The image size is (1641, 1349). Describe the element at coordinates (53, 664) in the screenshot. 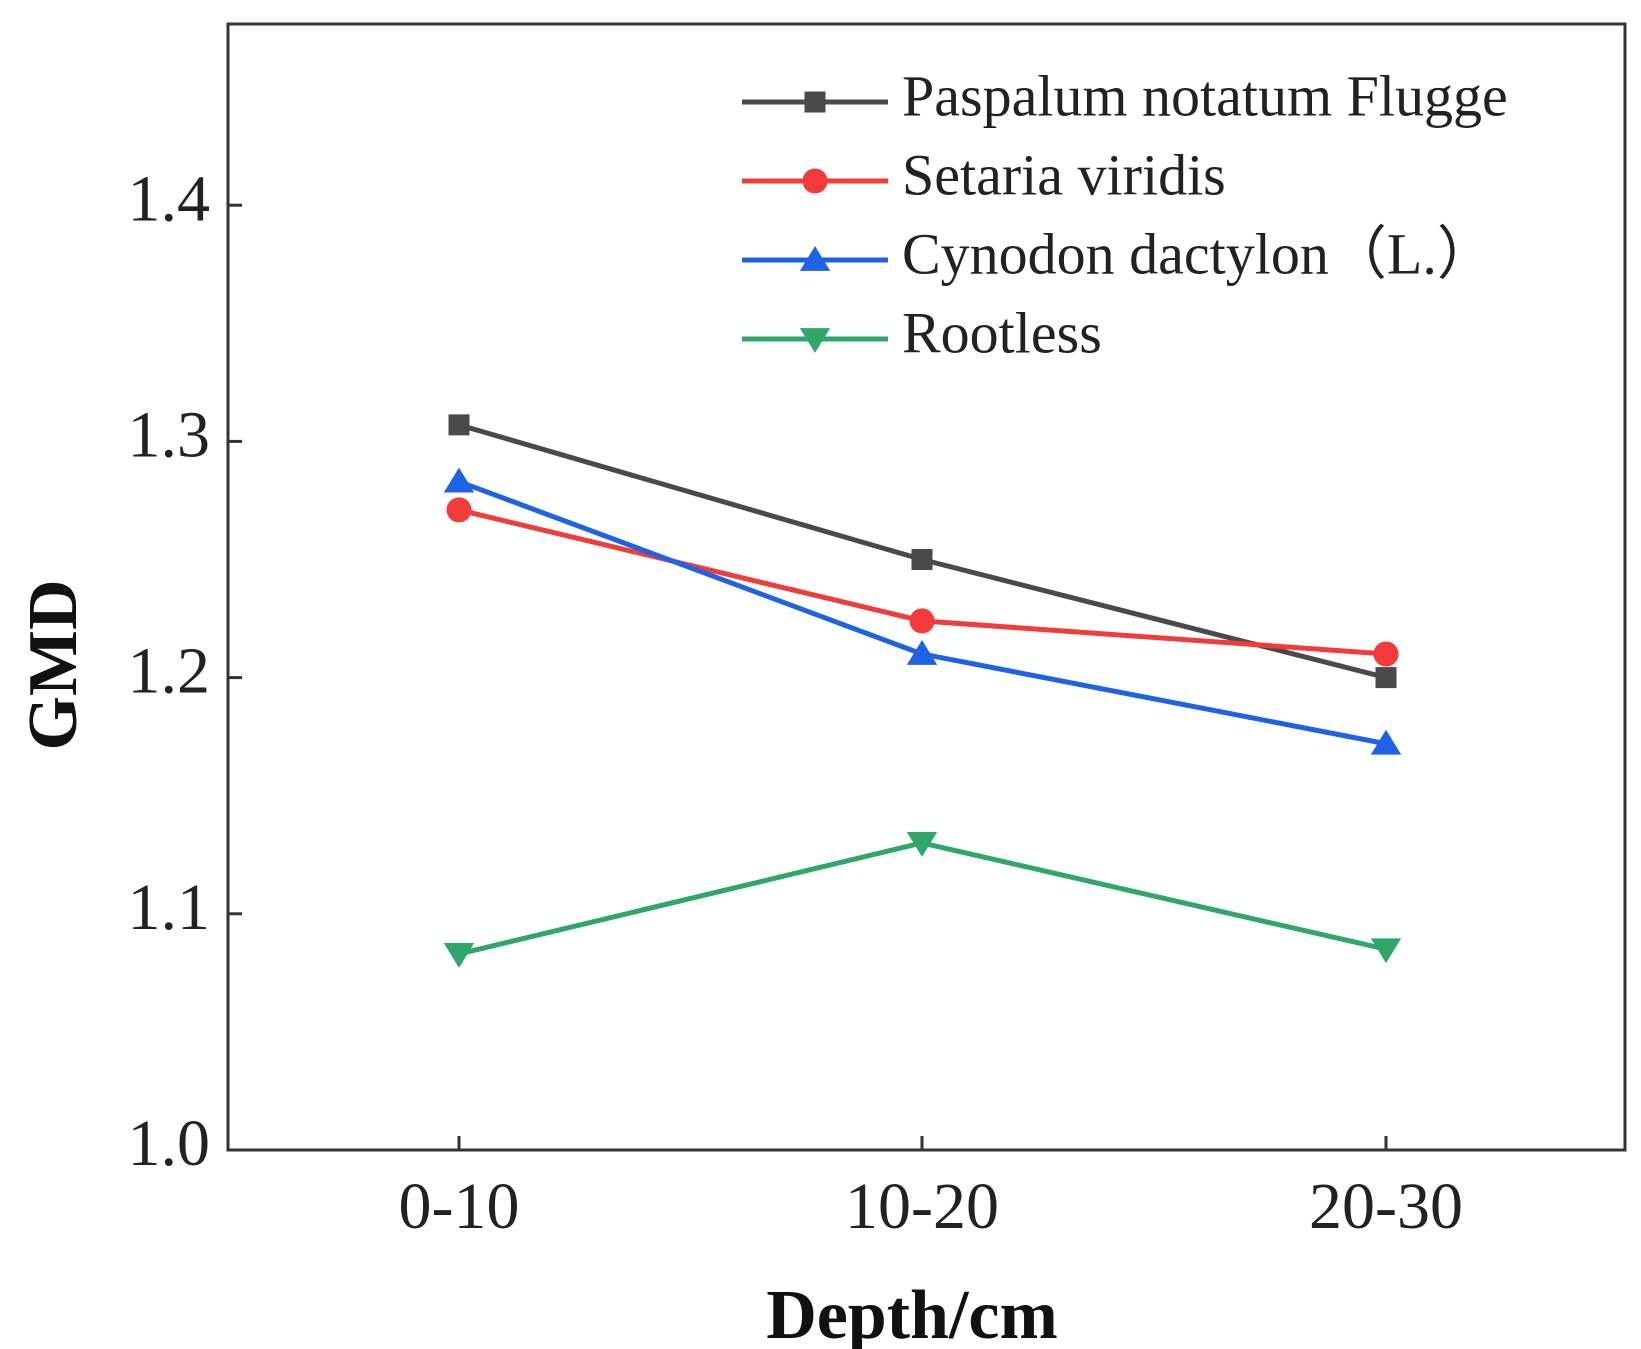

I see `y-axis-title: GMD` at that location.